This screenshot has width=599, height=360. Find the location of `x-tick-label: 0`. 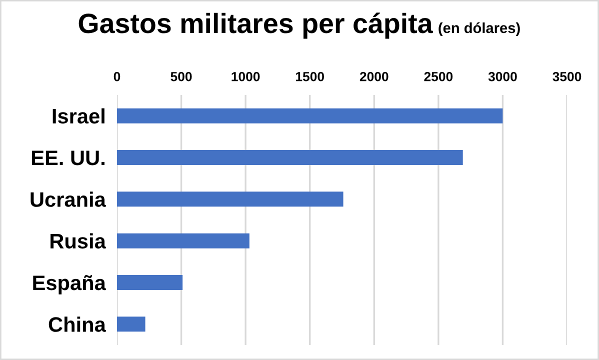

x-tick-label: 0 is located at coordinates (117, 77).